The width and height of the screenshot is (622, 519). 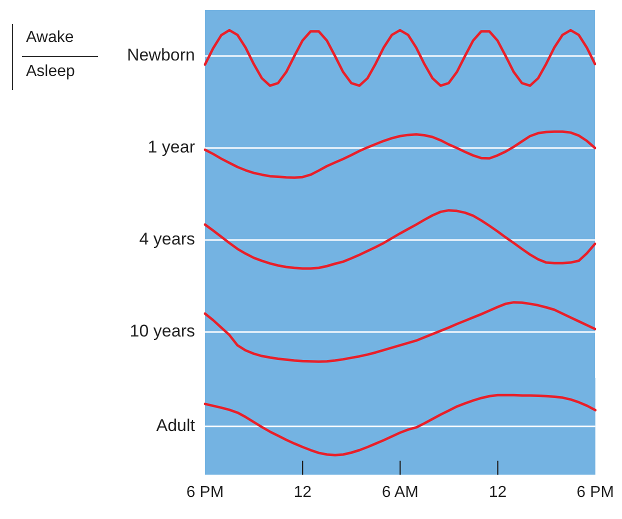 What do you see at coordinates (162, 331) in the screenshot?
I see `y-axis-title: 10 years` at bounding box center [162, 331].